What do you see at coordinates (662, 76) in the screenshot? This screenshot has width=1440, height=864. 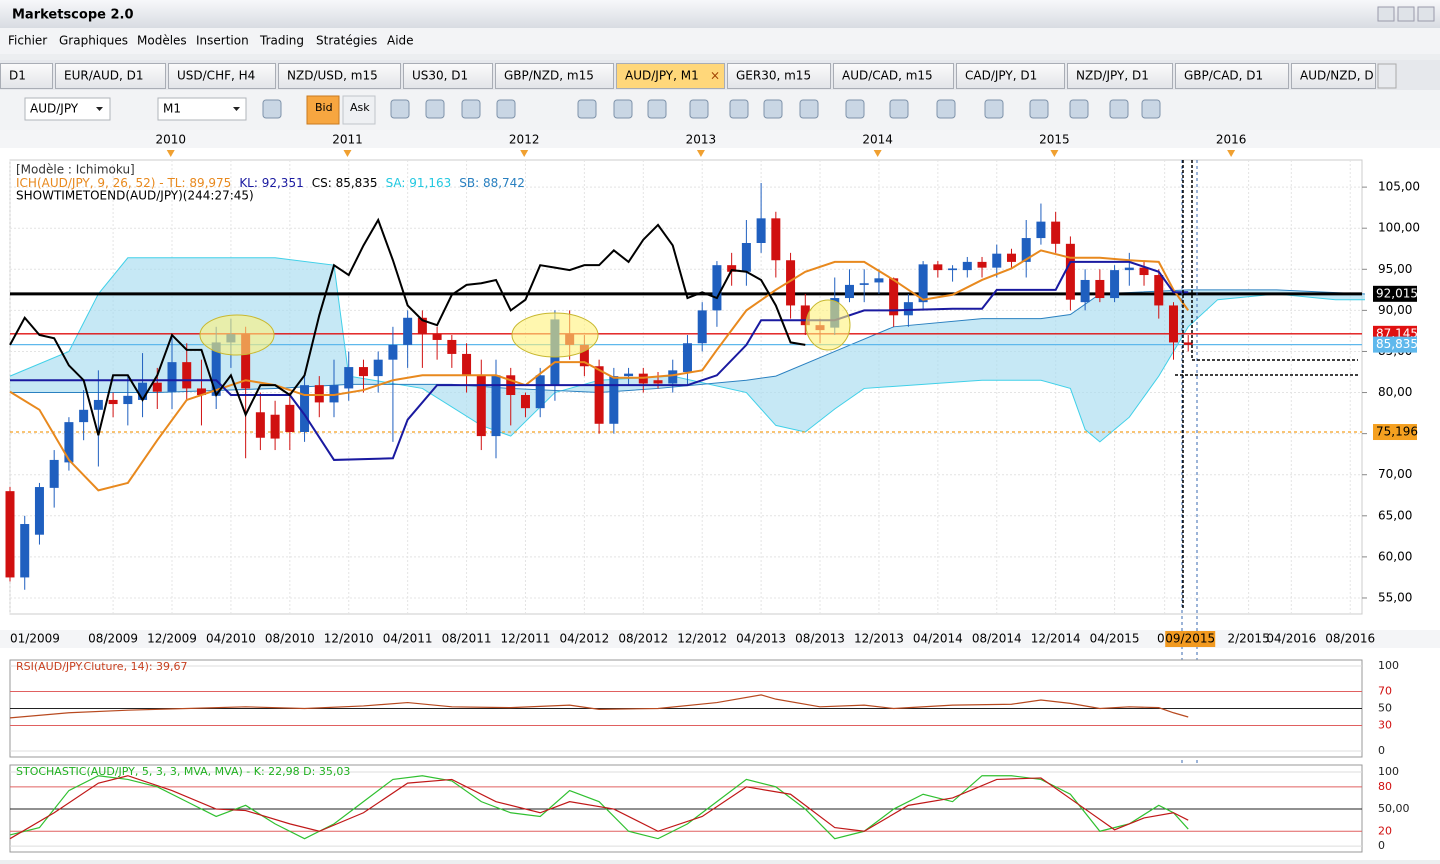 I see `tab-label: AUD/JPY, M1` at bounding box center [662, 76].